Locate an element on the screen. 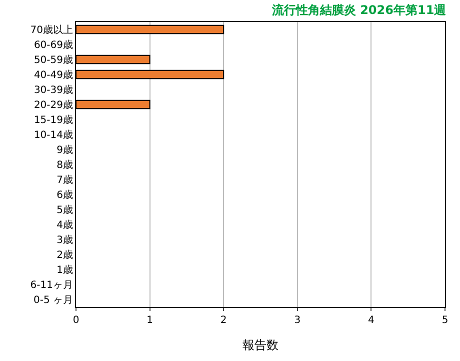 The width and height of the screenshot is (460, 361). y-tick-label: 9歳 is located at coordinates (64, 150).